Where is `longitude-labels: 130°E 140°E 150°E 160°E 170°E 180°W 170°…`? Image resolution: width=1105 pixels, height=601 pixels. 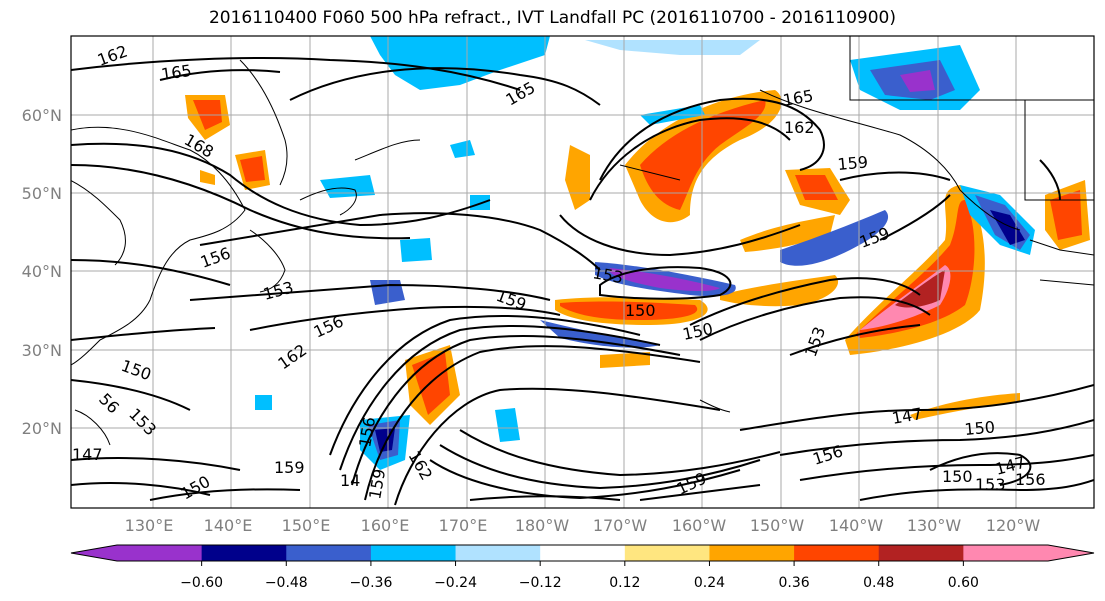 longitude-labels: 130°E 140°E 150°E 160°E 170°E 180°W 170°… is located at coordinates (583, 525).